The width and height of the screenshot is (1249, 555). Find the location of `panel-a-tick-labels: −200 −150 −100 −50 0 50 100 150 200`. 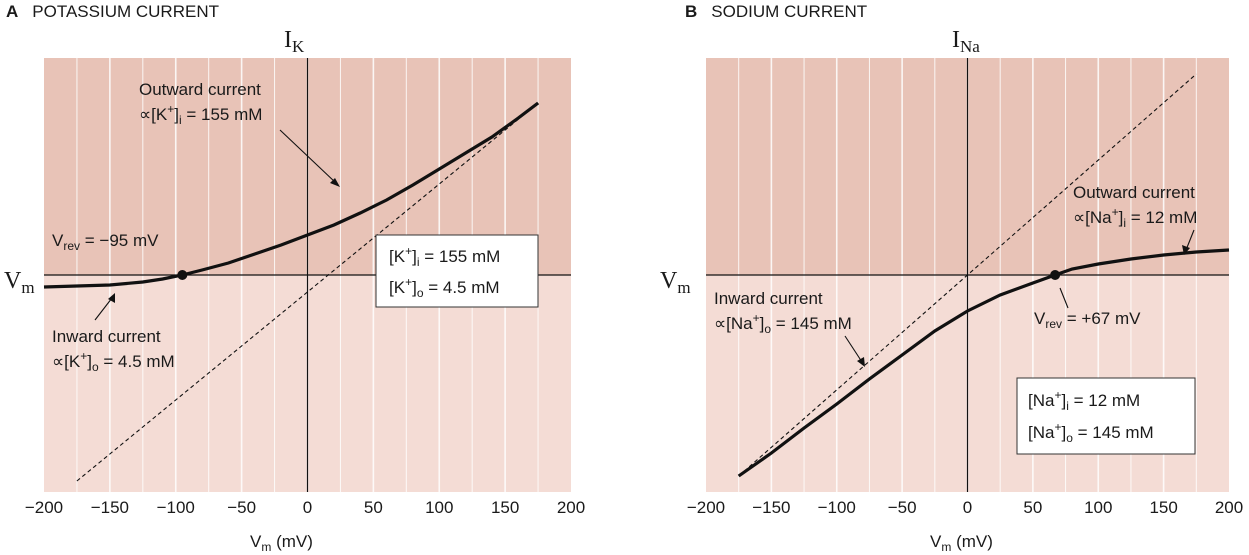

panel-a-tick-labels: −200 −150 −100 −50 0 50 100 150 200 is located at coordinates (305, 507).